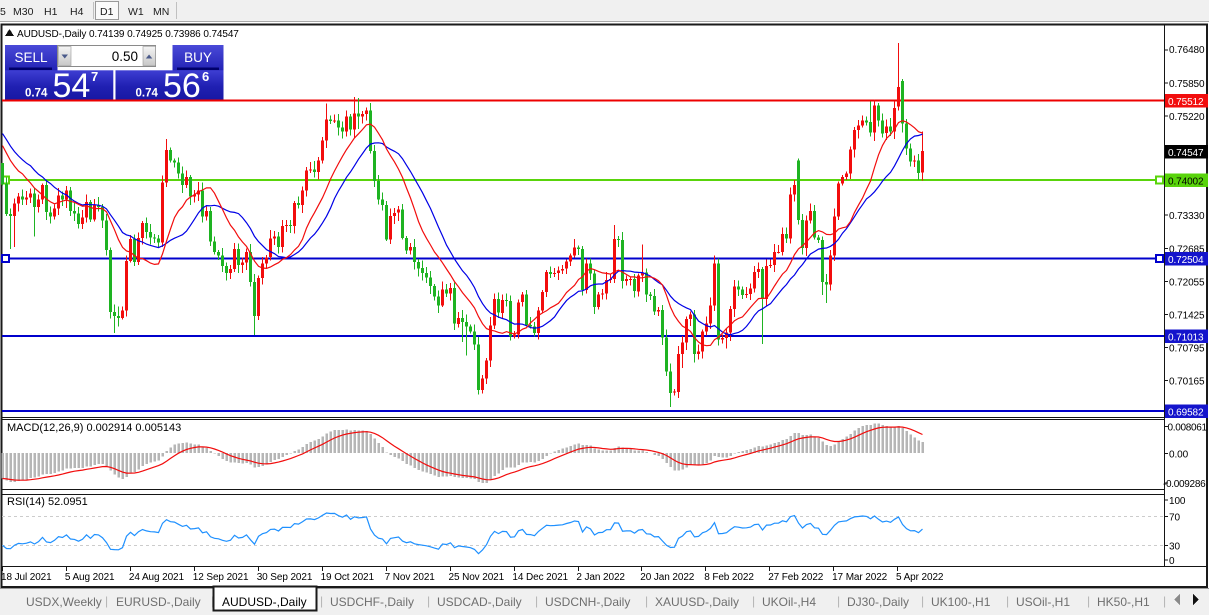 The height and width of the screenshot is (615, 1209). I want to click on svg-text: USDX,Weekly, so click(64, 602).